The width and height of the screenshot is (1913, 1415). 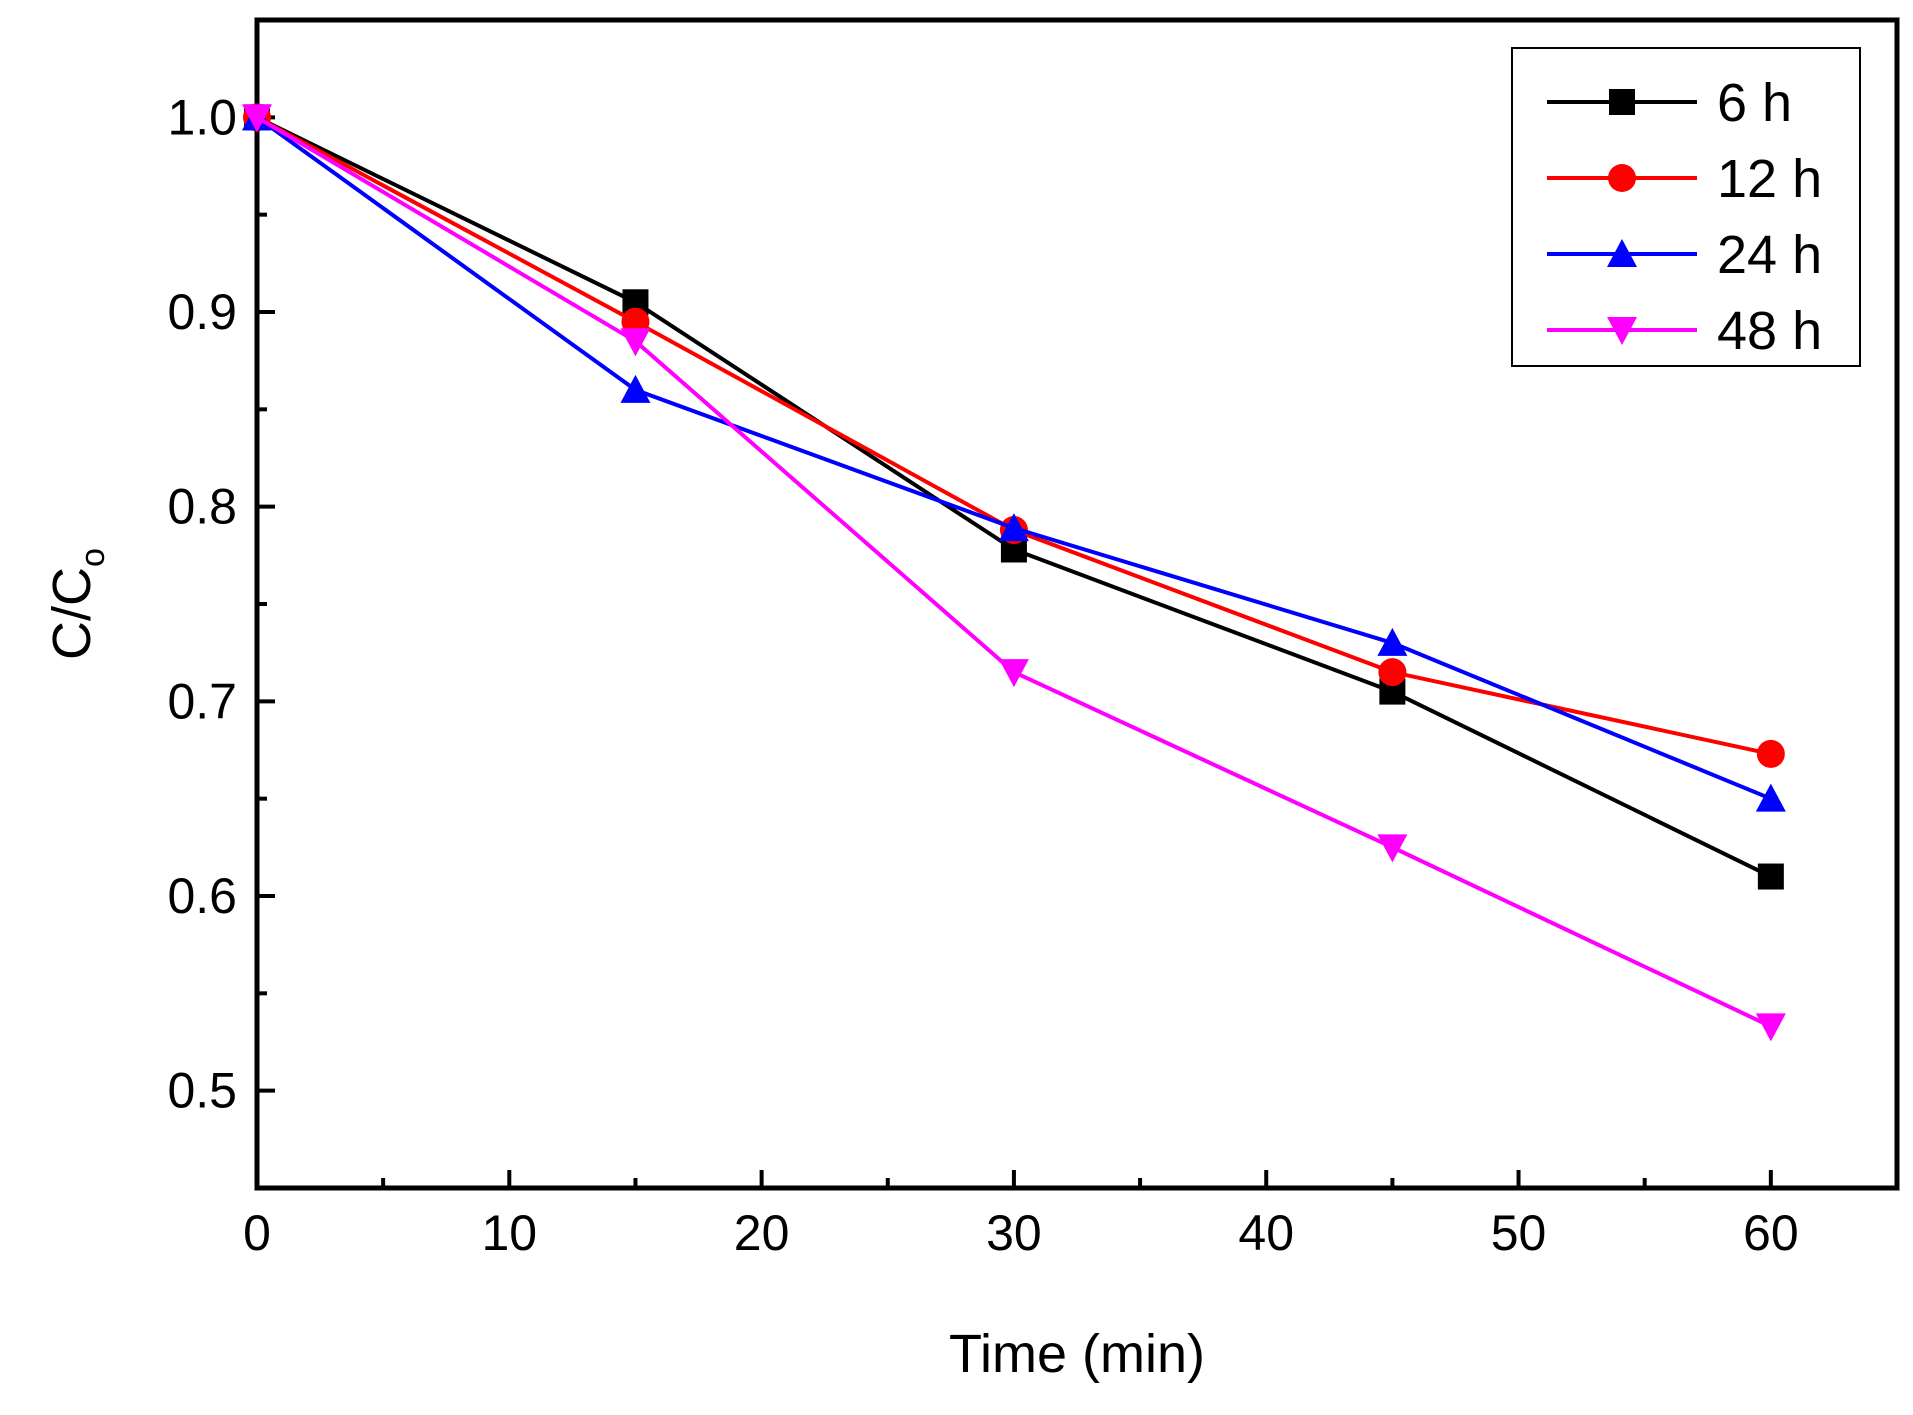 I want to click on legend: 6 h 12 h 24 h 48 h, so click(x=1686, y=207).